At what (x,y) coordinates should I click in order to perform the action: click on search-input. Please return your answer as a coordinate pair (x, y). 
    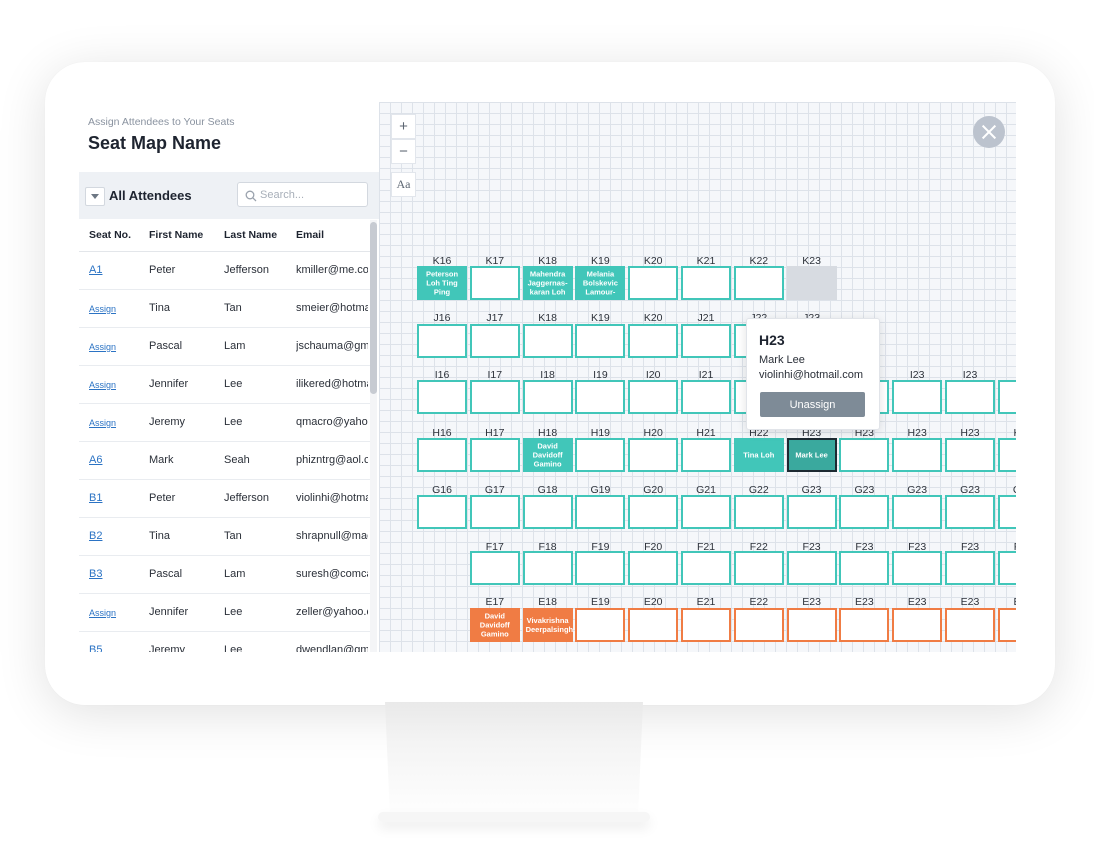
    Looking at the image, I should click on (302, 194).